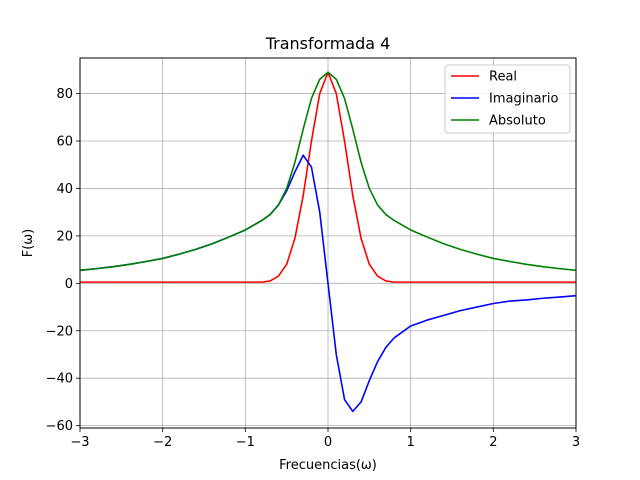  What do you see at coordinates (503, 77) in the screenshot?
I see `legend-label-real: Real` at bounding box center [503, 77].